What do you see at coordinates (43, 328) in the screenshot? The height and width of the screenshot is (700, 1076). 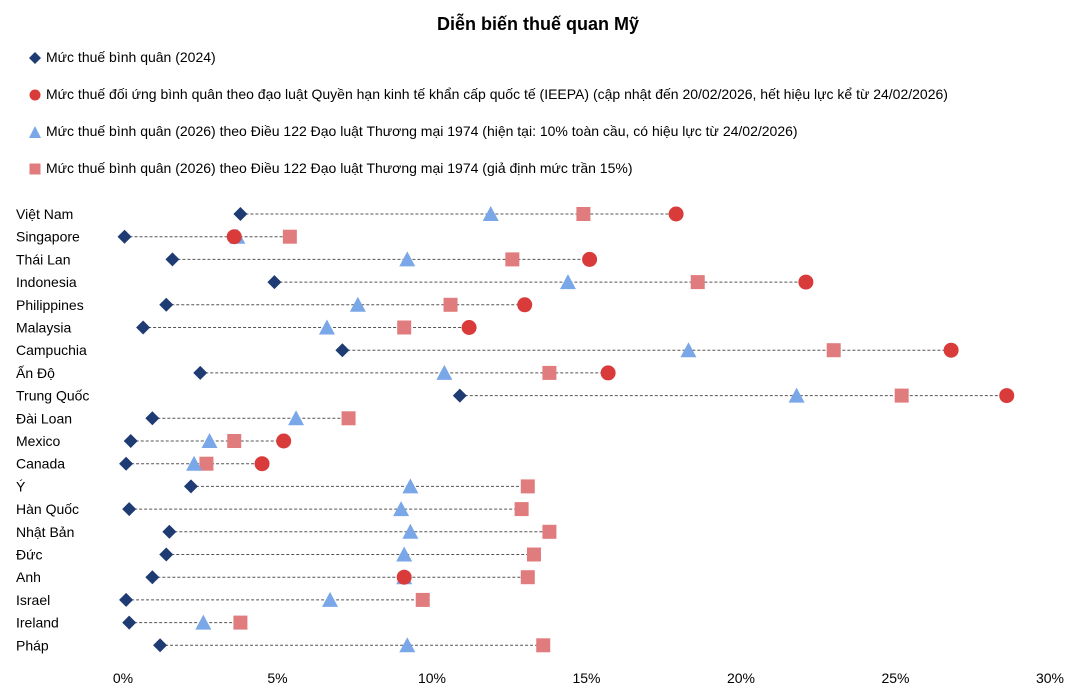 I see `category-label: Malaysia` at bounding box center [43, 328].